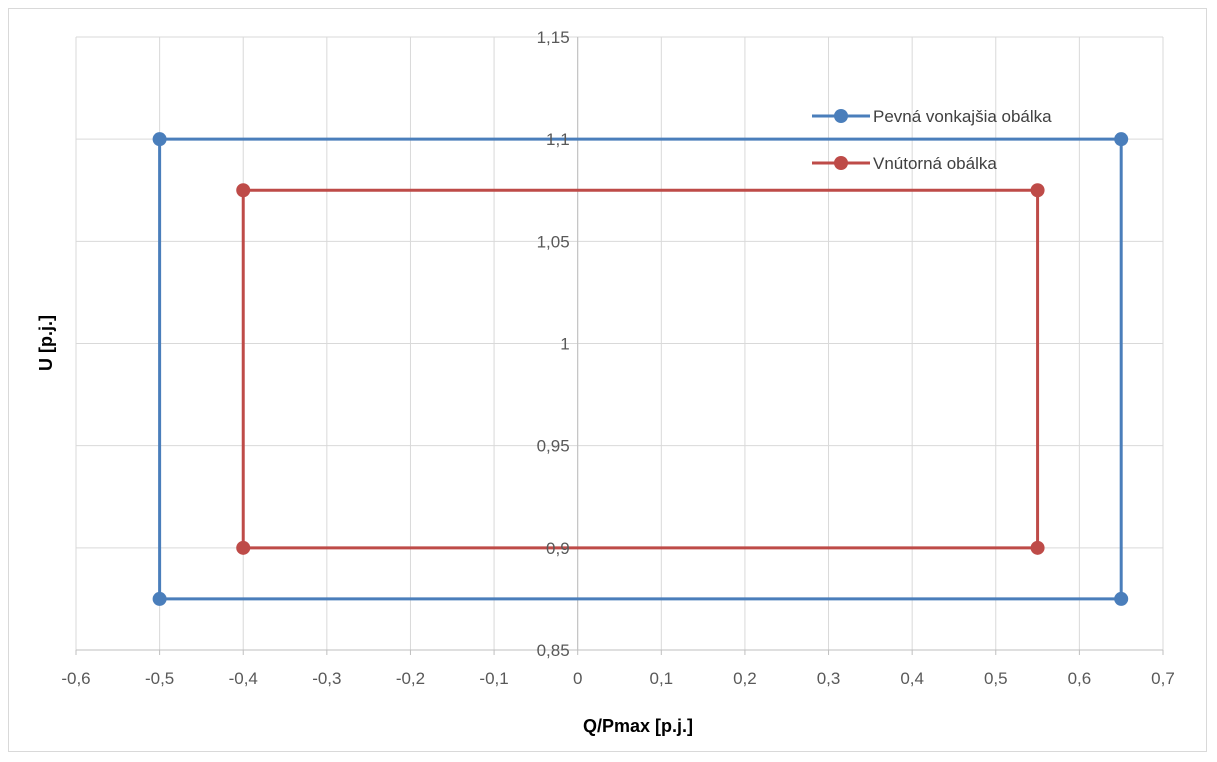 This screenshot has height=762, width=1217. Describe the element at coordinates (553, 37) in the screenshot. I see `y-tick-label: 1,15` at that location.